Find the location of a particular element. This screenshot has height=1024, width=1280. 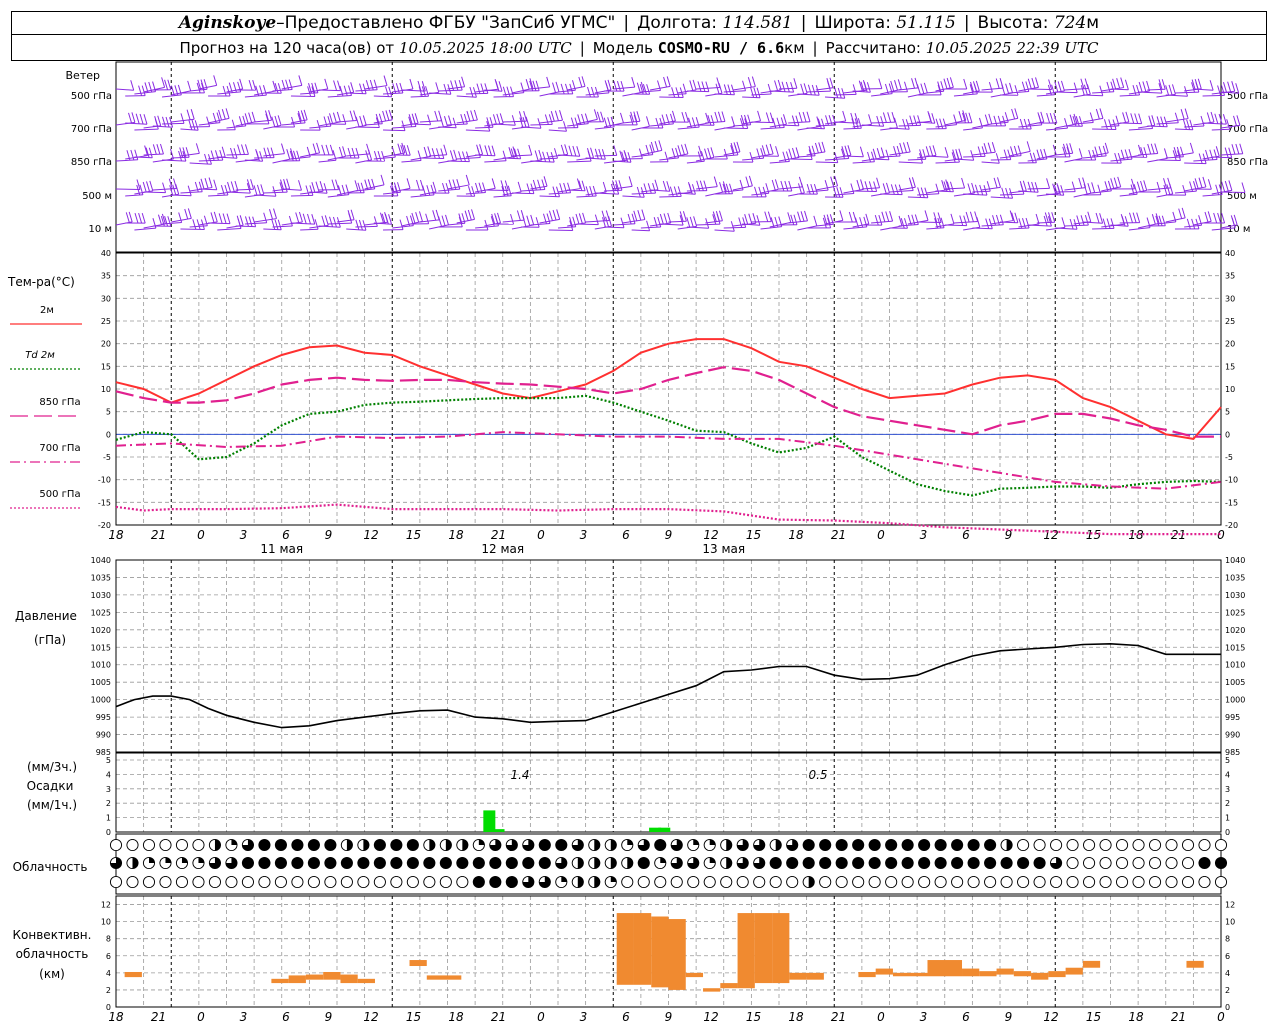

pressure-ytick-right: 1015 is located at coordinates (1235, 647).